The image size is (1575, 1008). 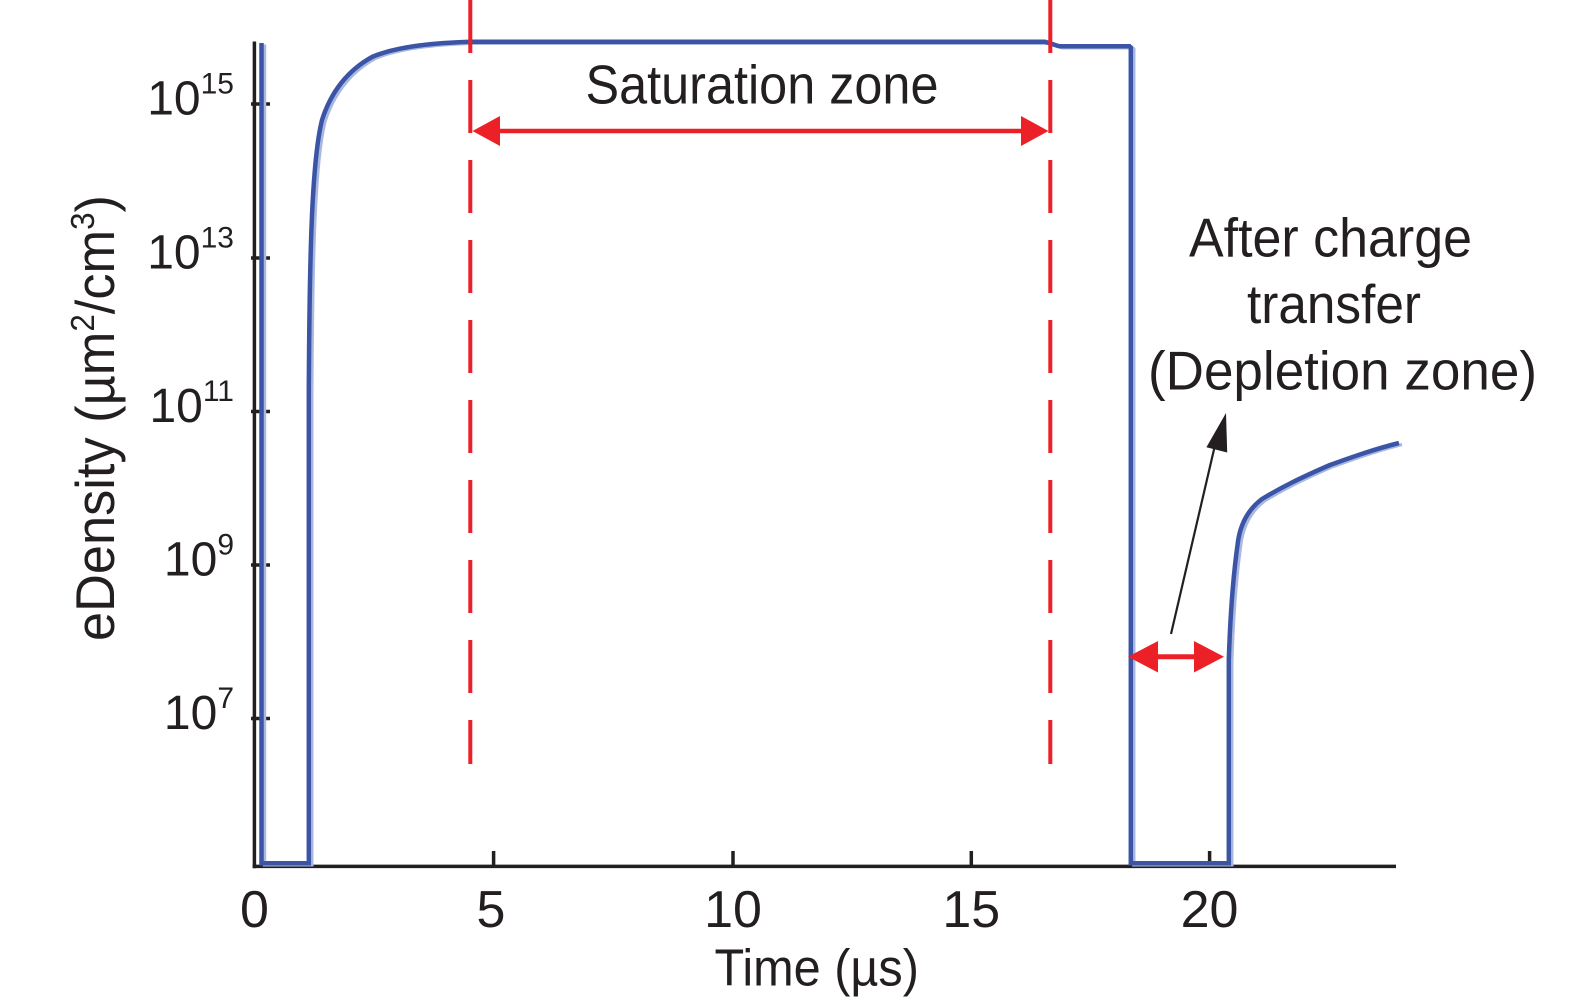 What do you see at coordinates (491, 910) in the screenshot?
I see `svg-text: 5` at bounding box center [491, 910].